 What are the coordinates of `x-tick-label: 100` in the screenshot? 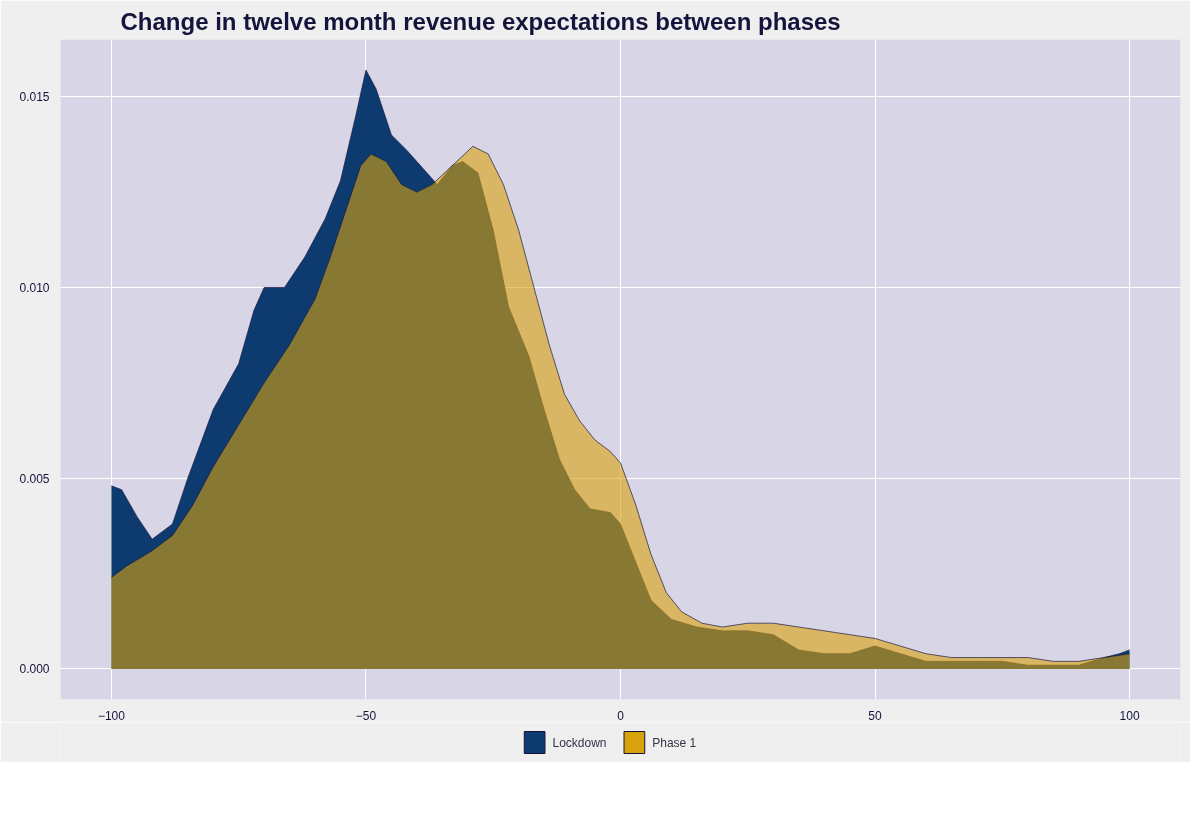 It's located at (1129, 715).